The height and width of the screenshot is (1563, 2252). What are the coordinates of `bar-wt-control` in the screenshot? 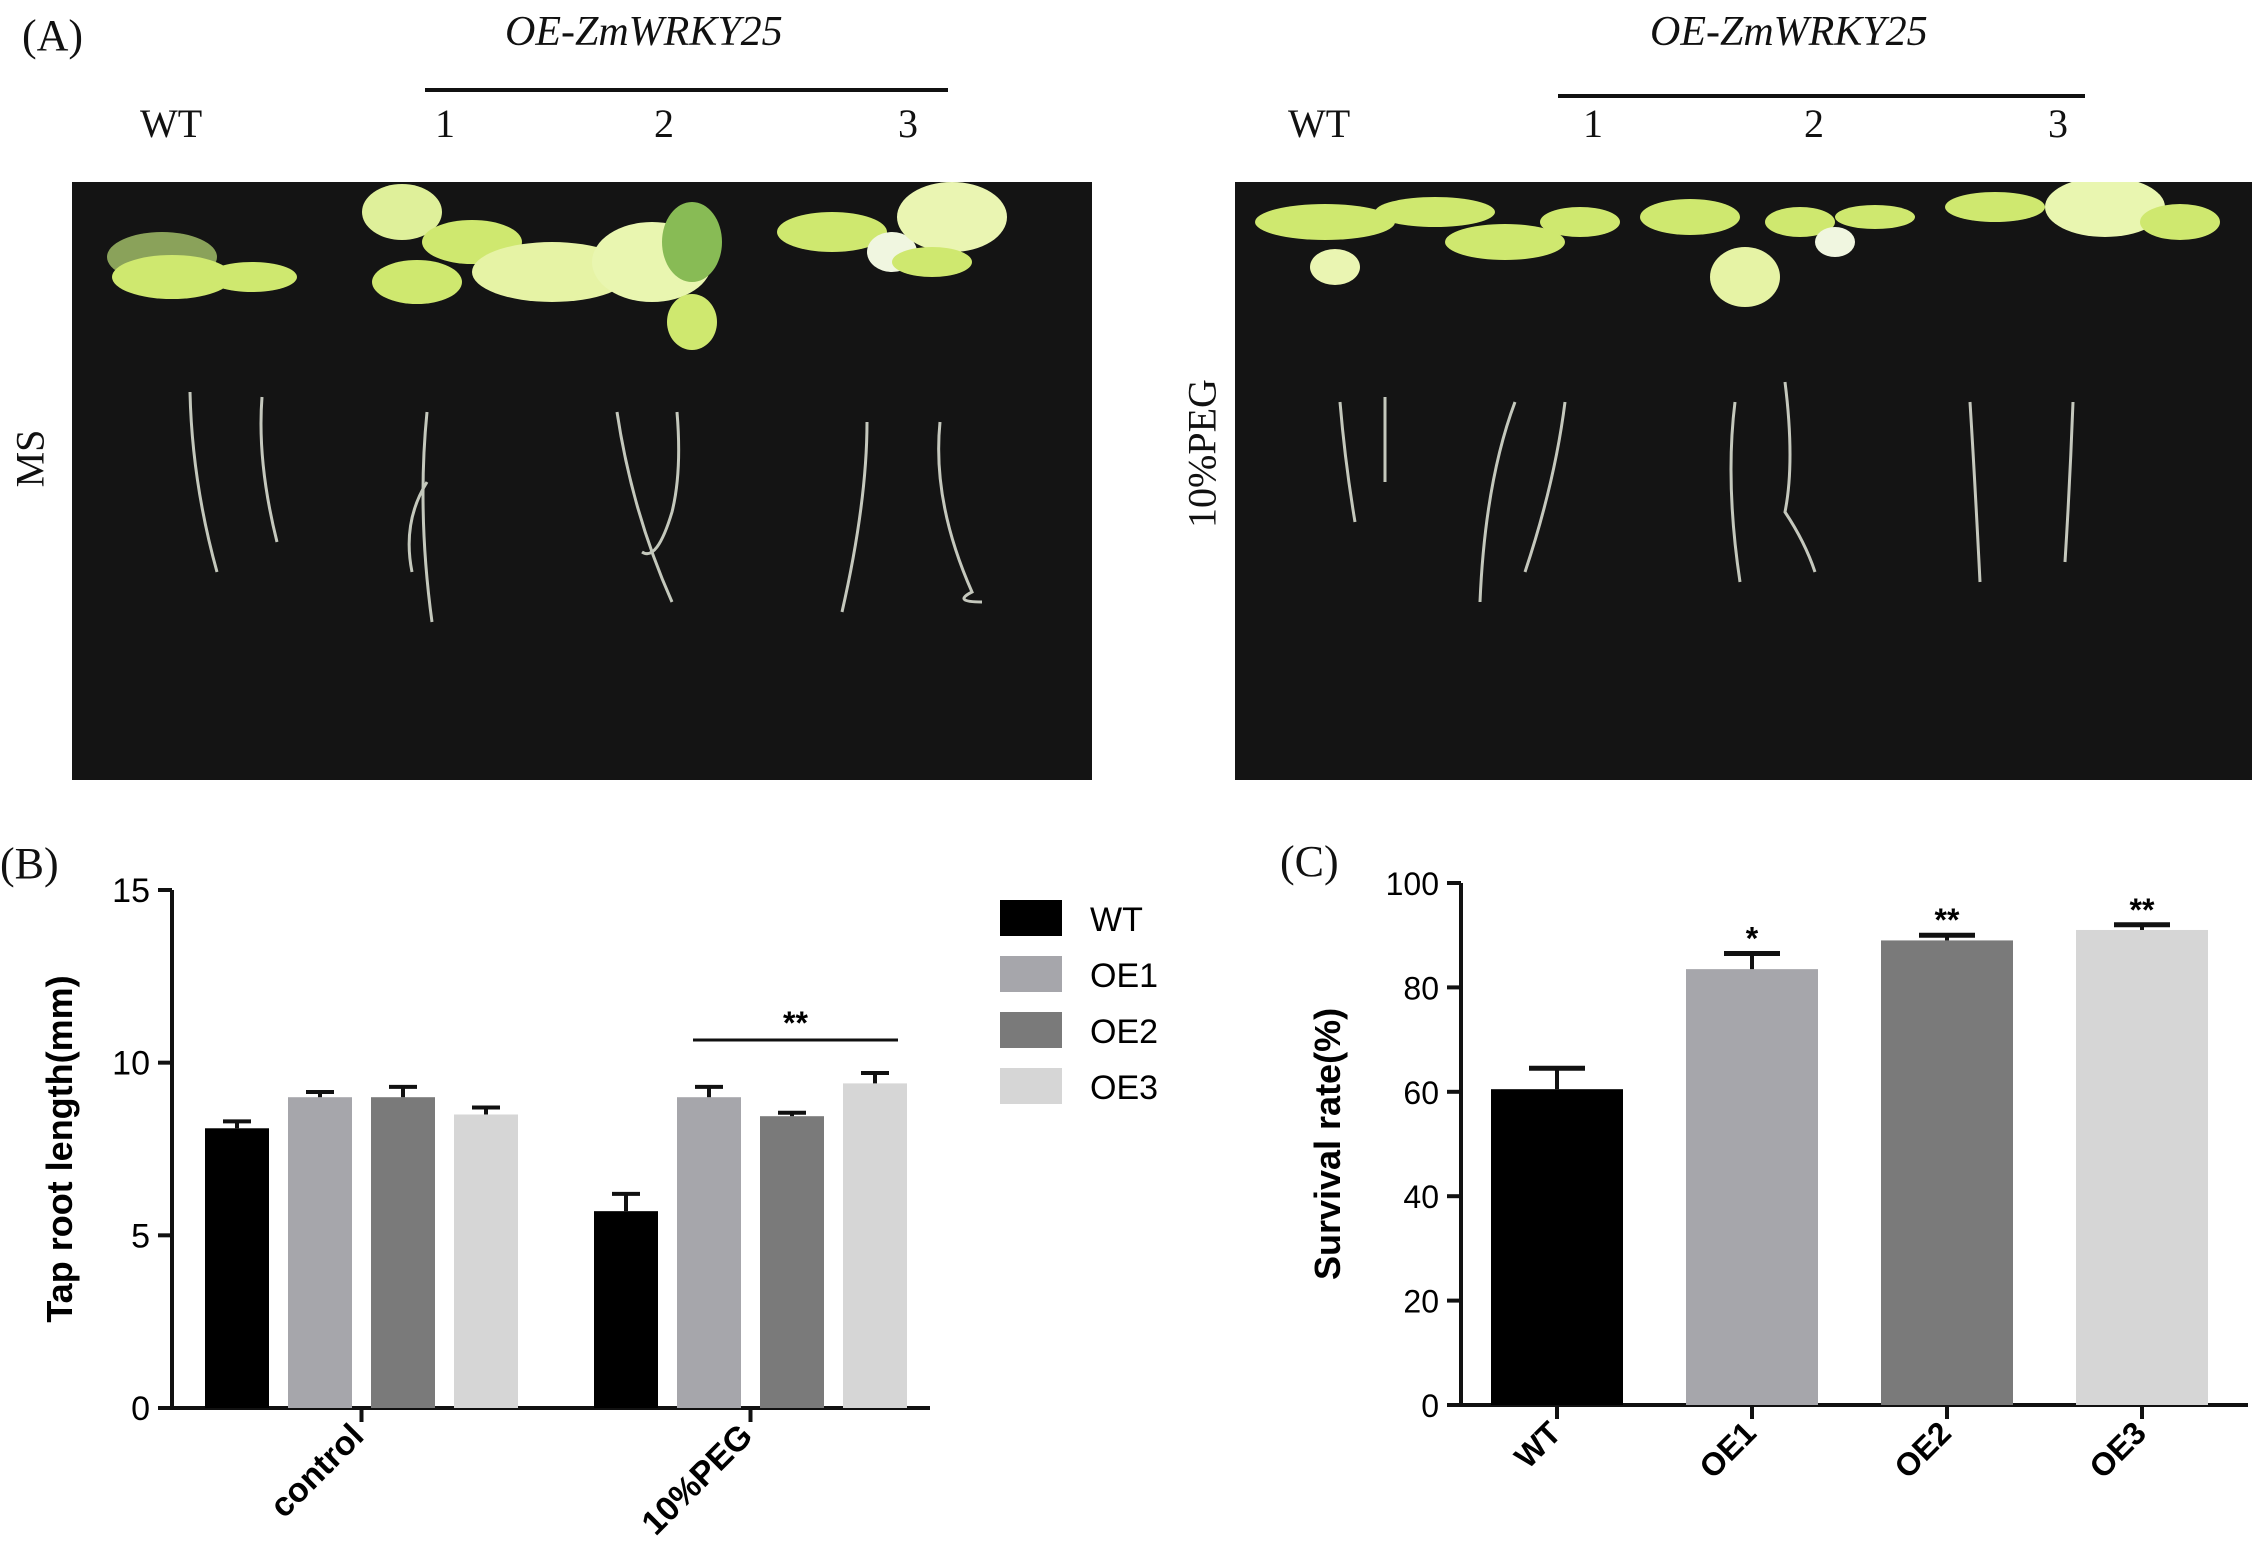 It's located at (237, 1268).